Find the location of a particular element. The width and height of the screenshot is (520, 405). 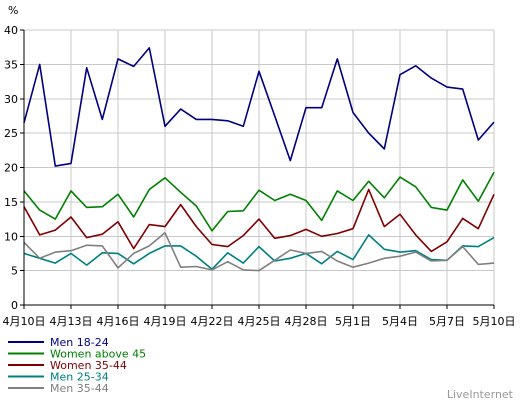

x-tick-label: 4月25日 is located at coordinates (259, 321).